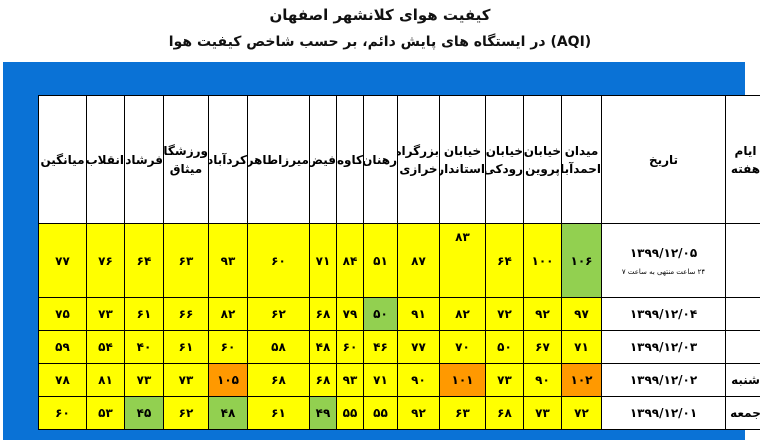 The image size is (760, 440). What do you see at coordinates (186, 159) in the screenshot?
I see `header-station: ورزشگاه میثاق` at bounding box center [186, 159].